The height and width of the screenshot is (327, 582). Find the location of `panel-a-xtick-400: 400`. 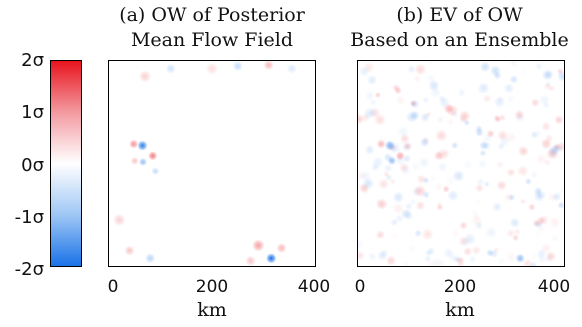

panel-a-xtick-400: 400 is located at coordinates (314, 287).